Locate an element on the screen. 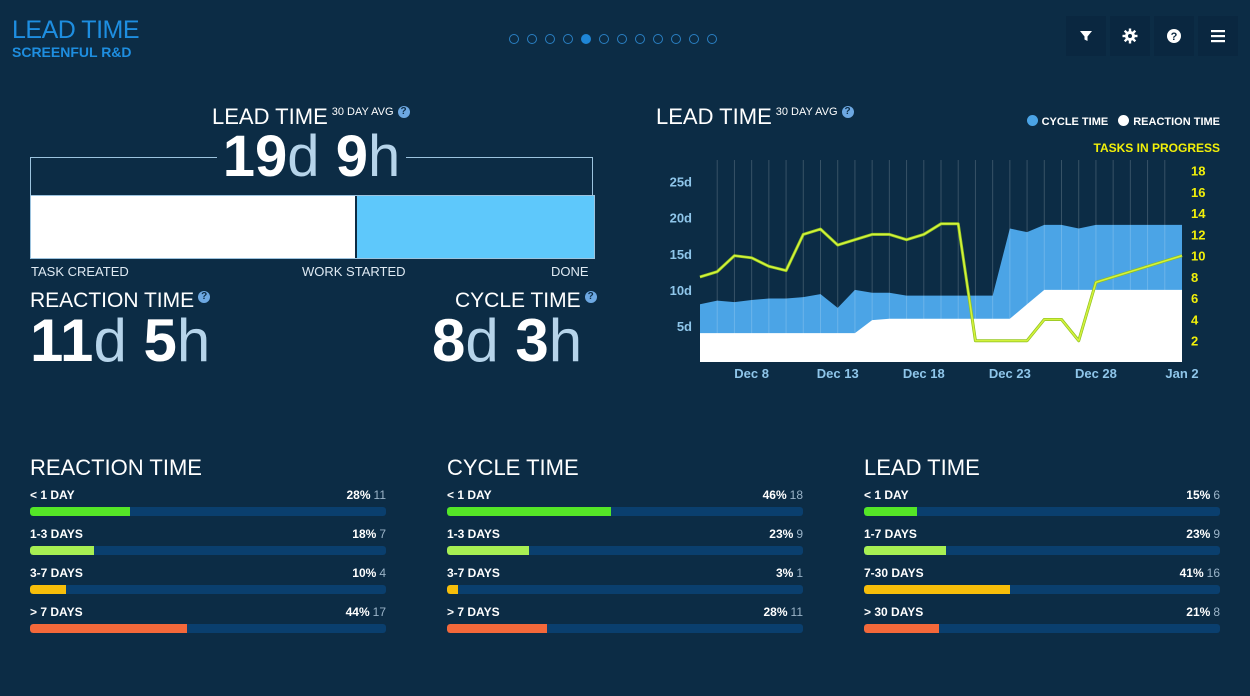  row-percent: 23% is located at coordinates (1198, 534).